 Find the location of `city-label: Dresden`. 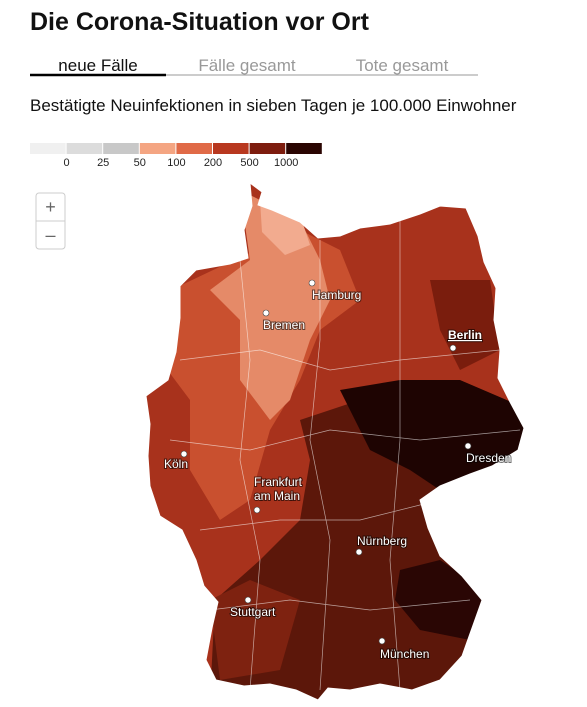

city-label: Dresden is located at coordinates (488, 458).